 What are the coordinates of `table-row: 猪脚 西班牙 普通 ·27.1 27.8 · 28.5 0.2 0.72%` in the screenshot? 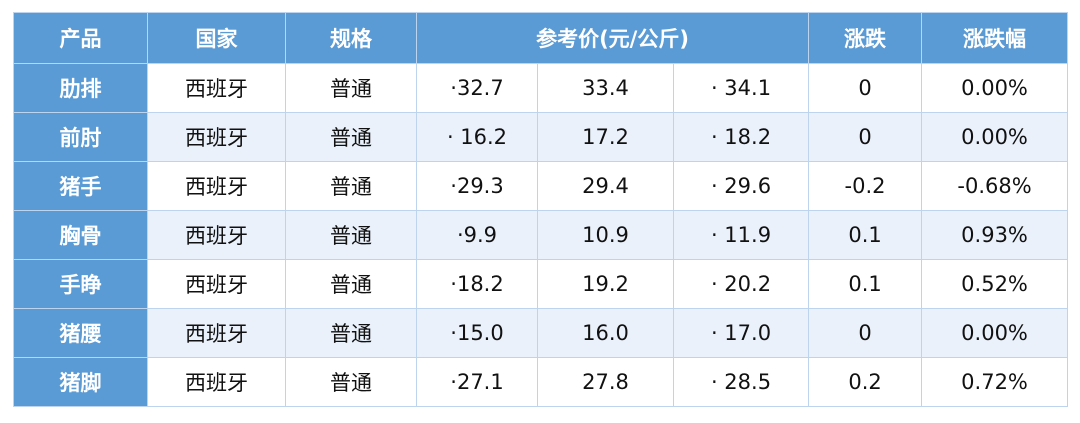 It's located at (541, 382).